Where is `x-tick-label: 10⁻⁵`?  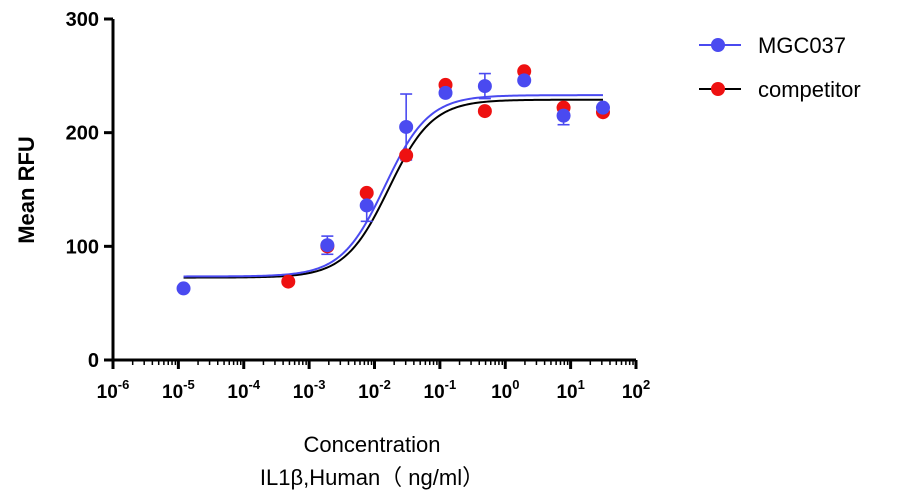 x-tick-label: 10⁻⁵ is located at coordinates (178, 390).